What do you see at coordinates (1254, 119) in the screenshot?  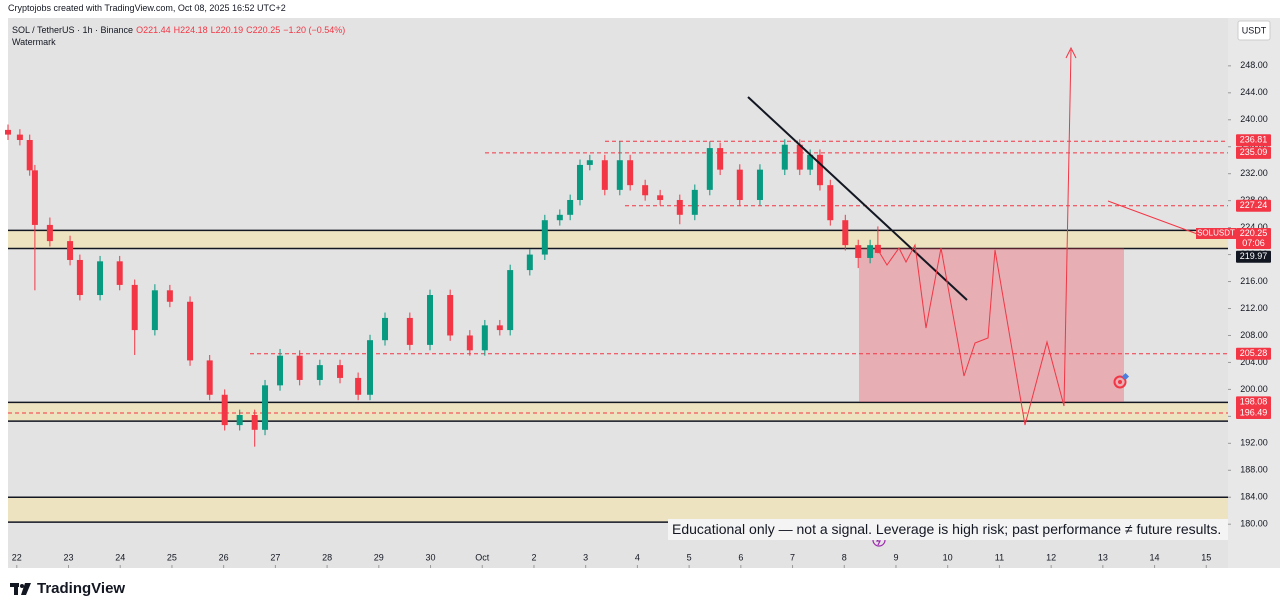 I see `y-tick-label: 240.00` at bounding box center [1254, 119].